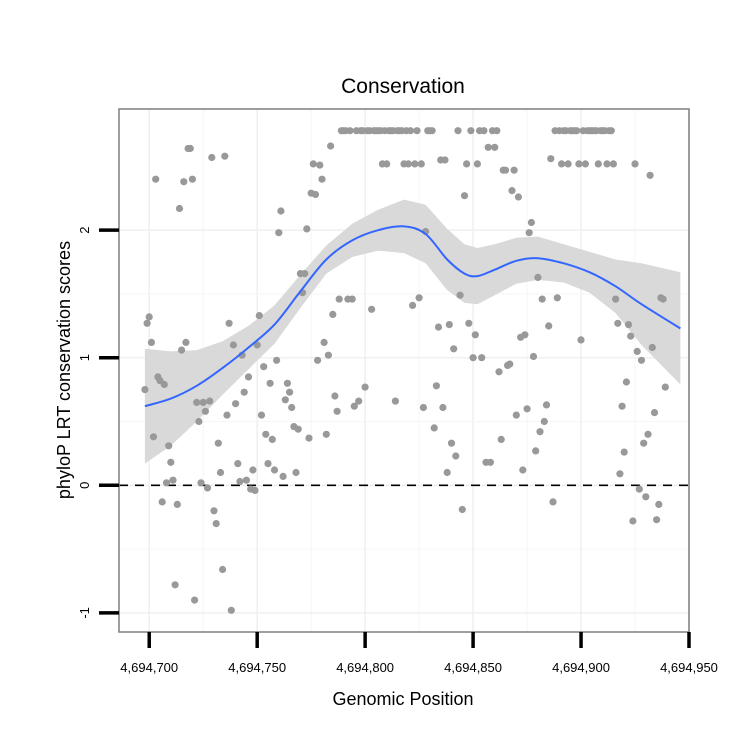  What do you see at coordinates (84, 230) in the screenshot?
I see `y-tick-label: 2` at bounding box center [84, 230].